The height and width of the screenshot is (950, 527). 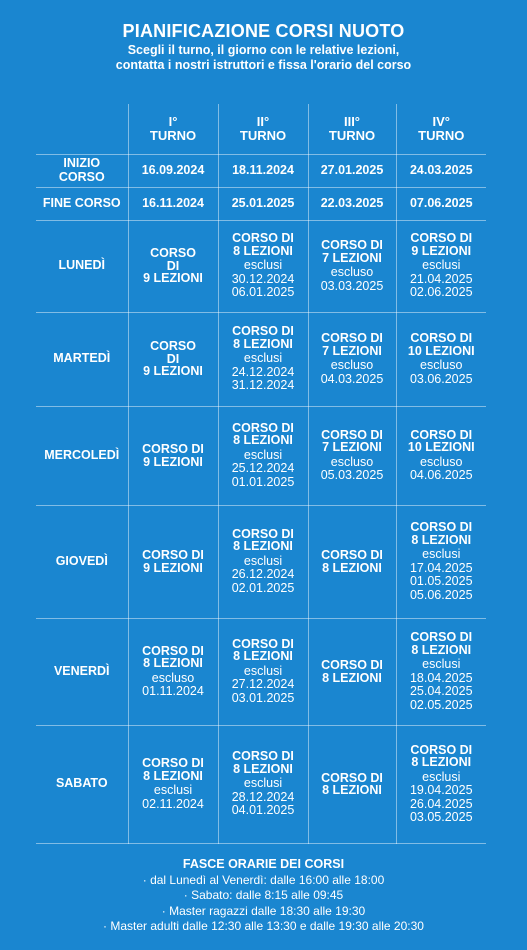 What do you see at coordinates (441, 581) in the screenshot?
I see `excluded-date: 01.05.2025` at bounding box center [441, 581].